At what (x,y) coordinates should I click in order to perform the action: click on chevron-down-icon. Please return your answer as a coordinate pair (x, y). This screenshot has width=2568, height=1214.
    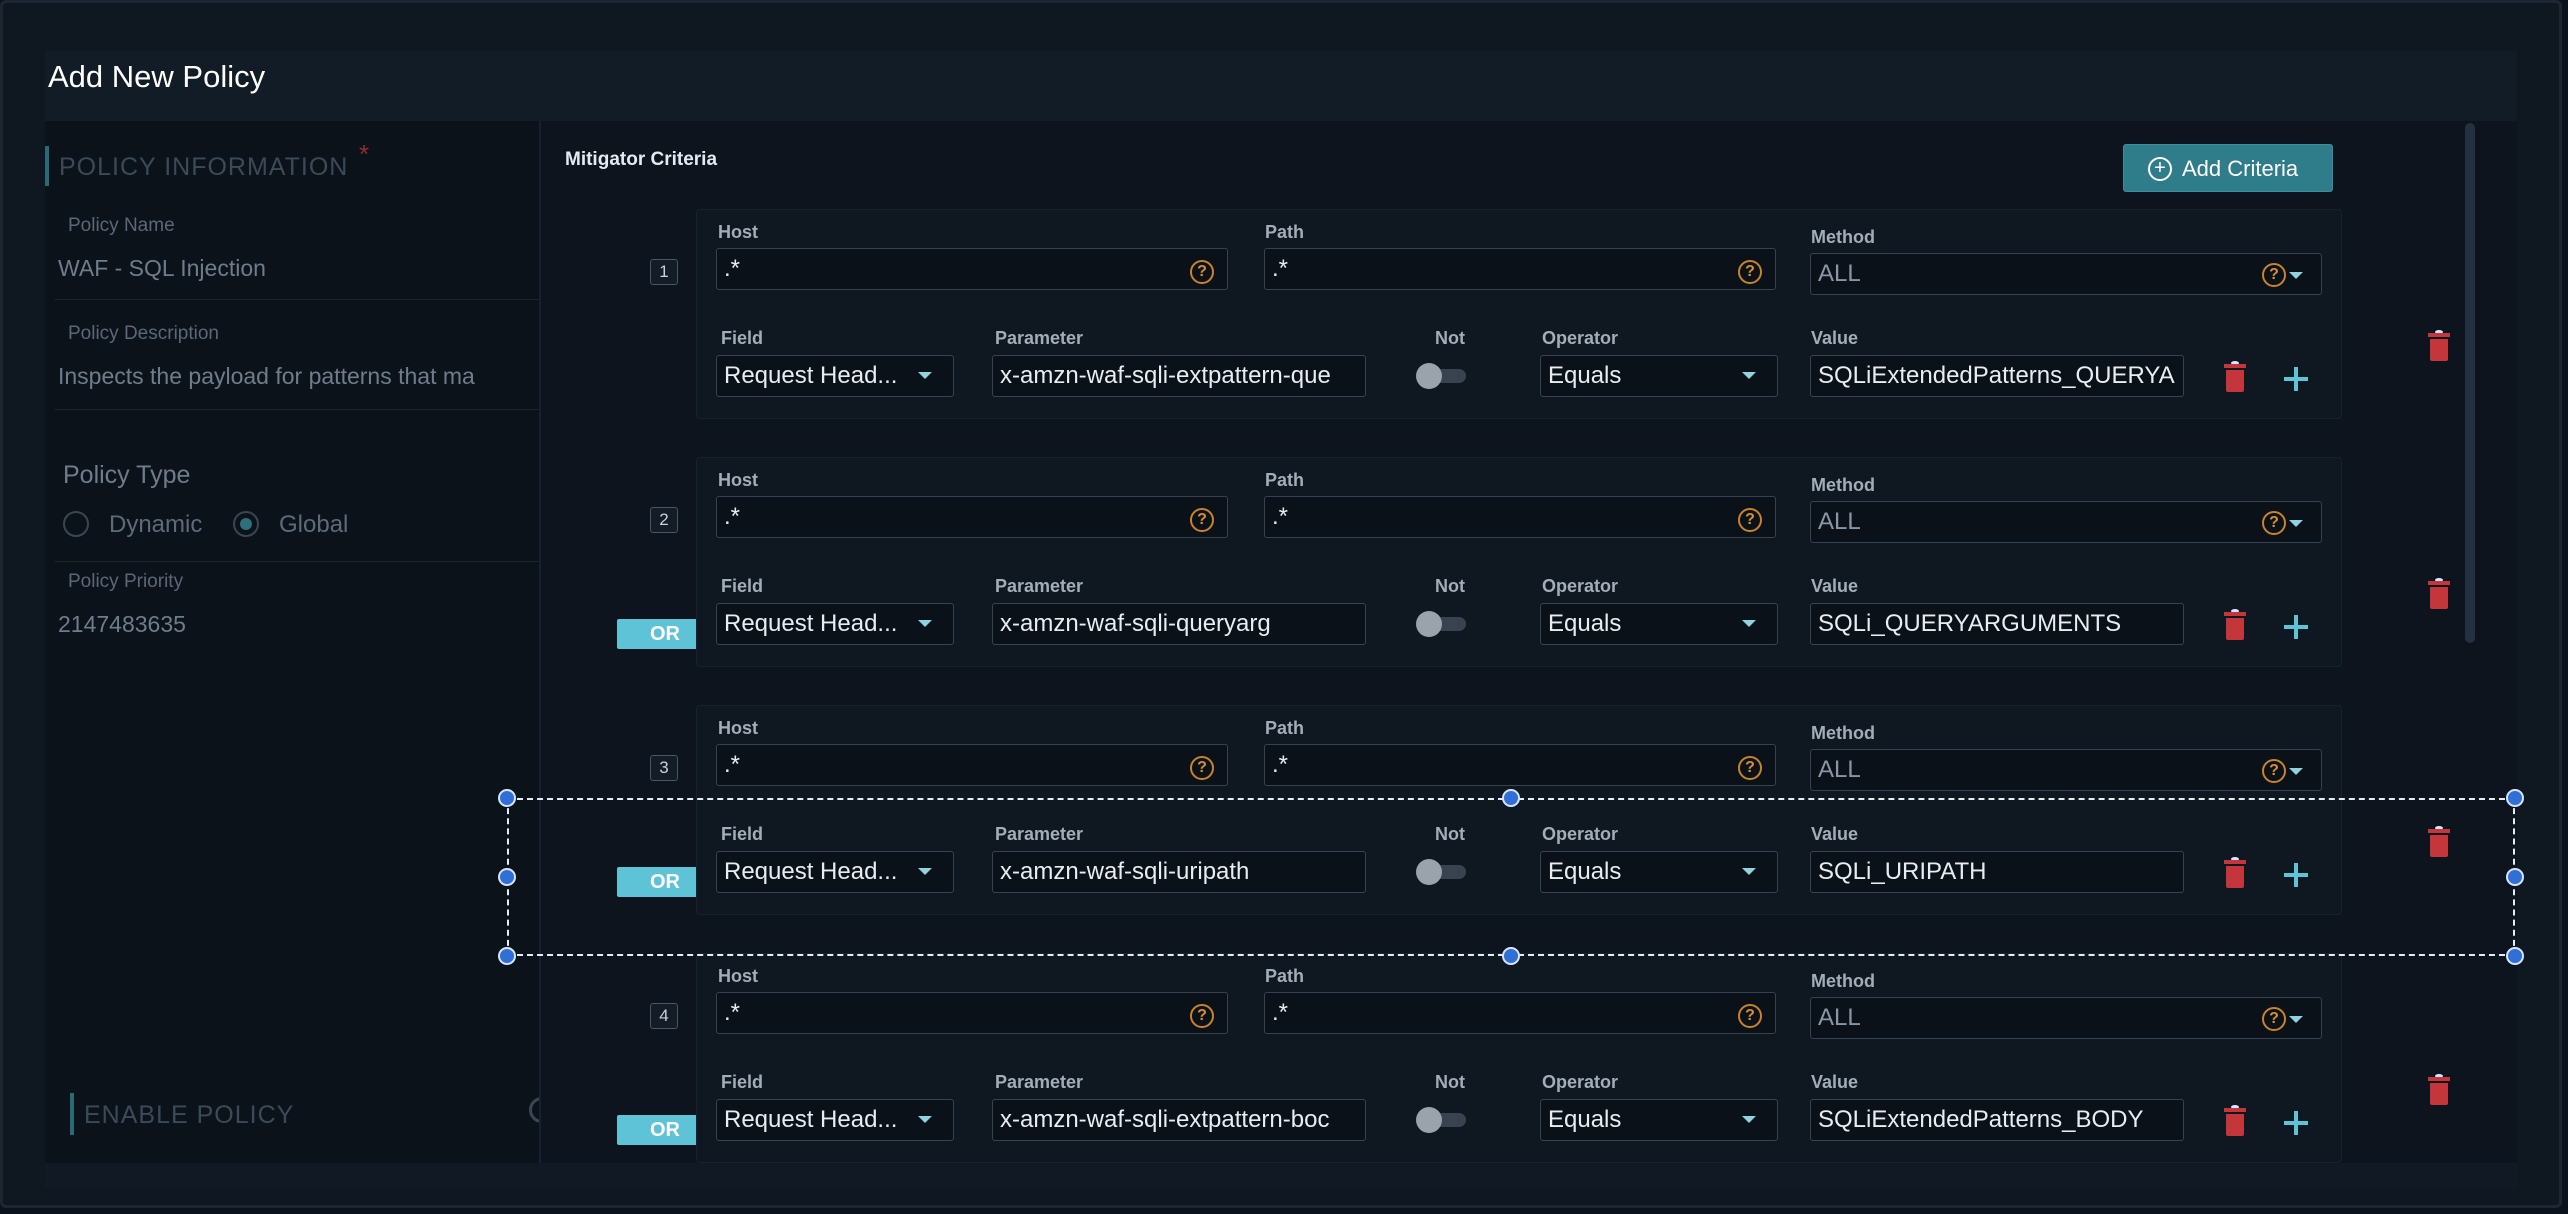
    Looking at the image, I should click on (925, 375).